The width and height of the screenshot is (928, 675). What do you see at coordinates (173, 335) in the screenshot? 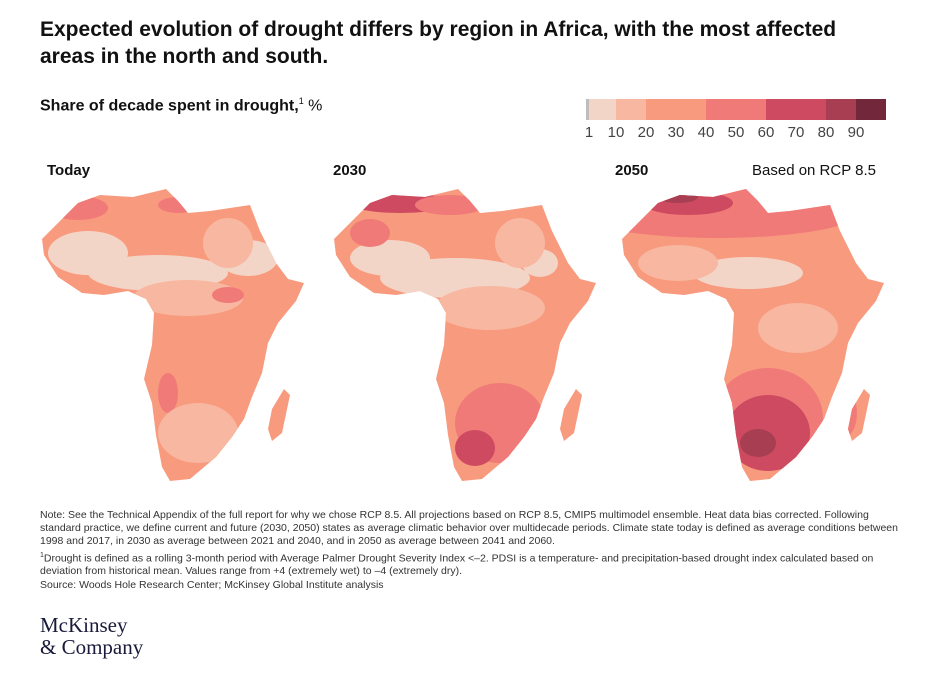
I see `map-today` at bounding box center [173, 335].